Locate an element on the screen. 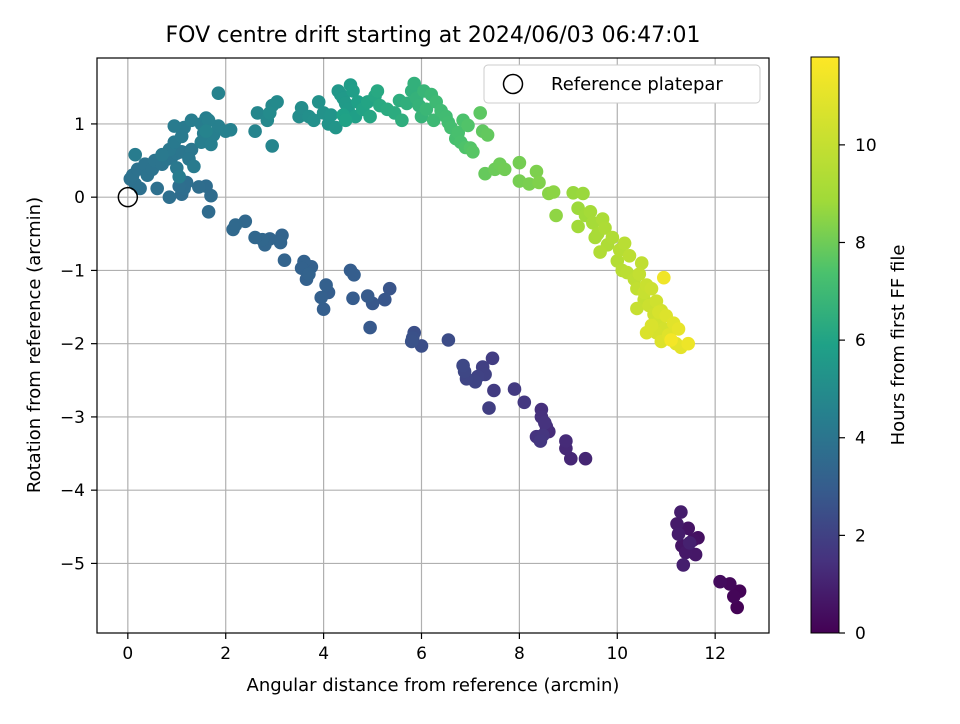 Image resolution: width=960 pixels, height=724 pixels. colorbar-tick-label: 4 is located at coordinates (860, 439).